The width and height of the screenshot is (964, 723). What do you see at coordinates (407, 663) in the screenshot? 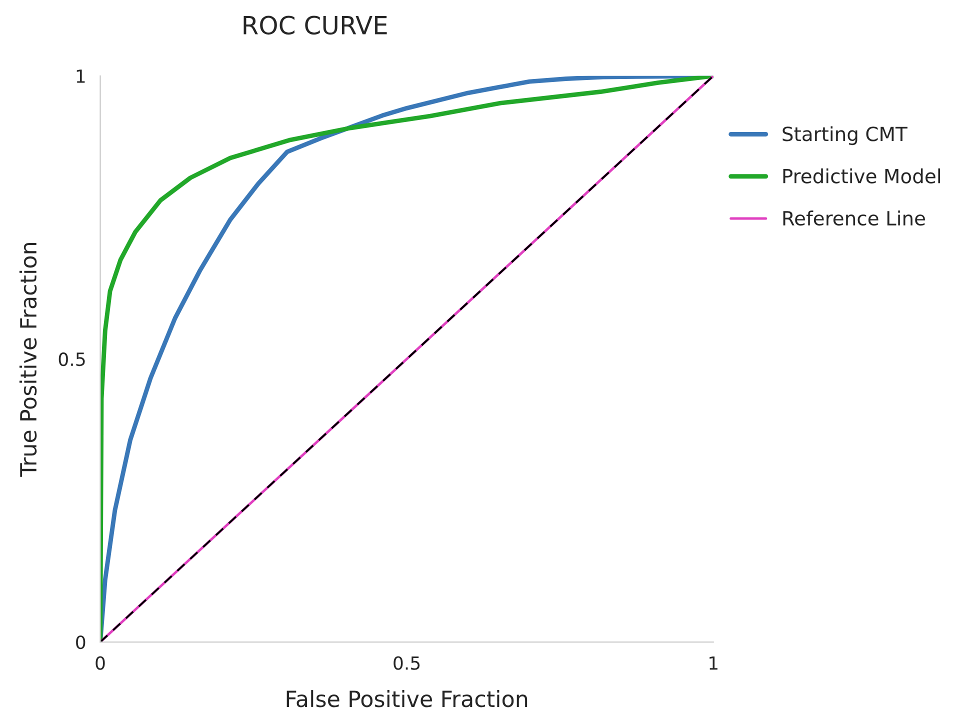
I see `x-tick-label: 0.5` at bounding box center [407, 663].